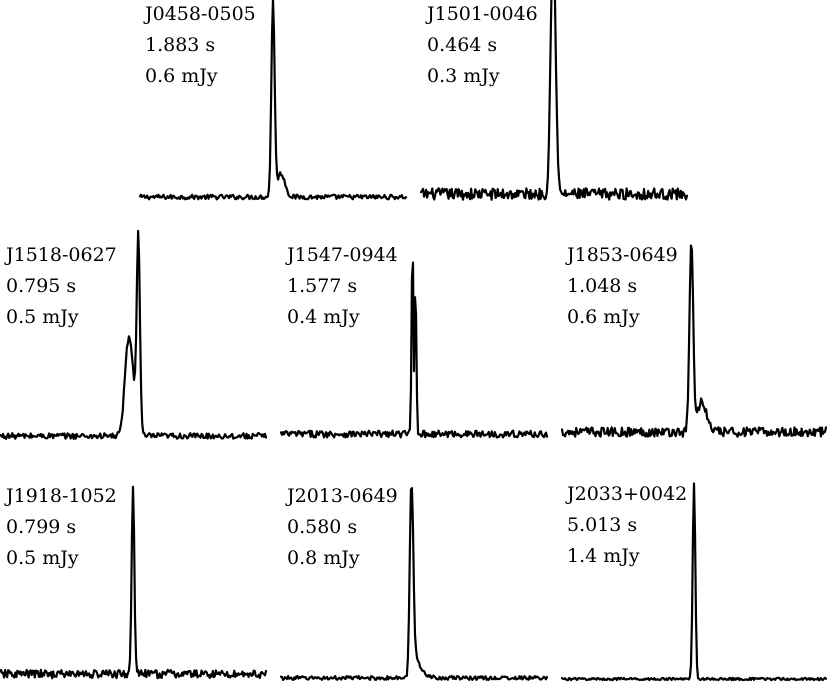  I want to click on profile-panel: J0458-0505 1.883 s 0.6 mJy, so click(273, 100).